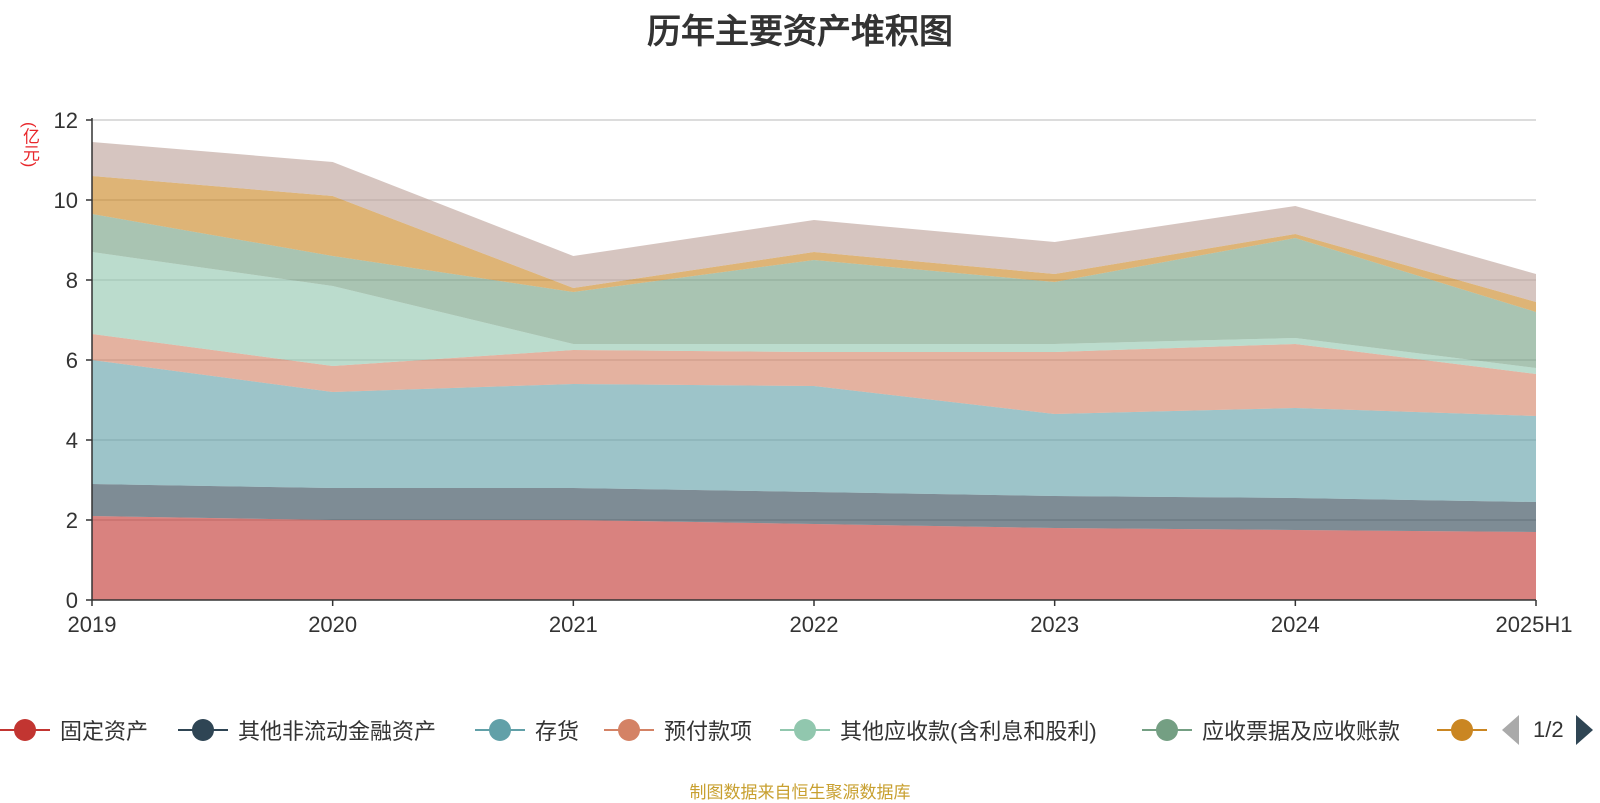 This screenshot has width=1600, height=803. What do you see at coordinates (1533, 624) in the screenshot?
I see `x-axis-tick-label: 2025H1` at bounding box center [1533, 624].